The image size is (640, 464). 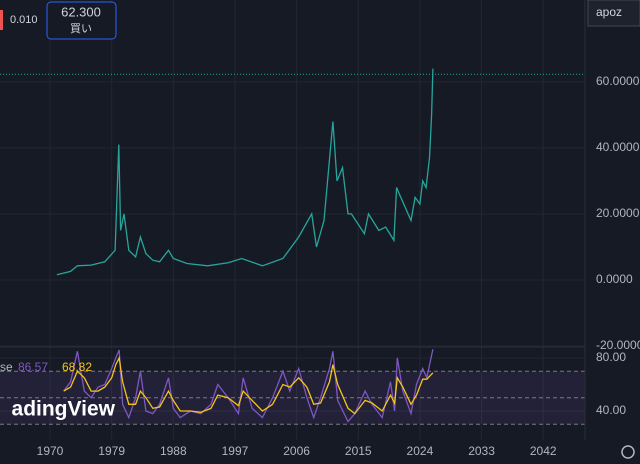 What do you see at coordinates (81, 28) in the screenshot?
I see `buy-label: 買い` at bounding box center [81, 28].